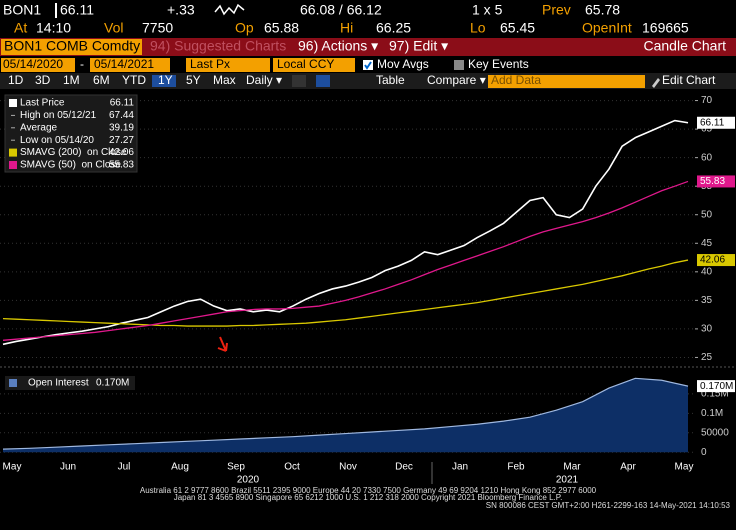 The height and width of the screenshot is (530, 736). What do you see at coordinates (712, 181) in the screenshot?
I see `last-value: 55.83` at bounding box center [712, 181].